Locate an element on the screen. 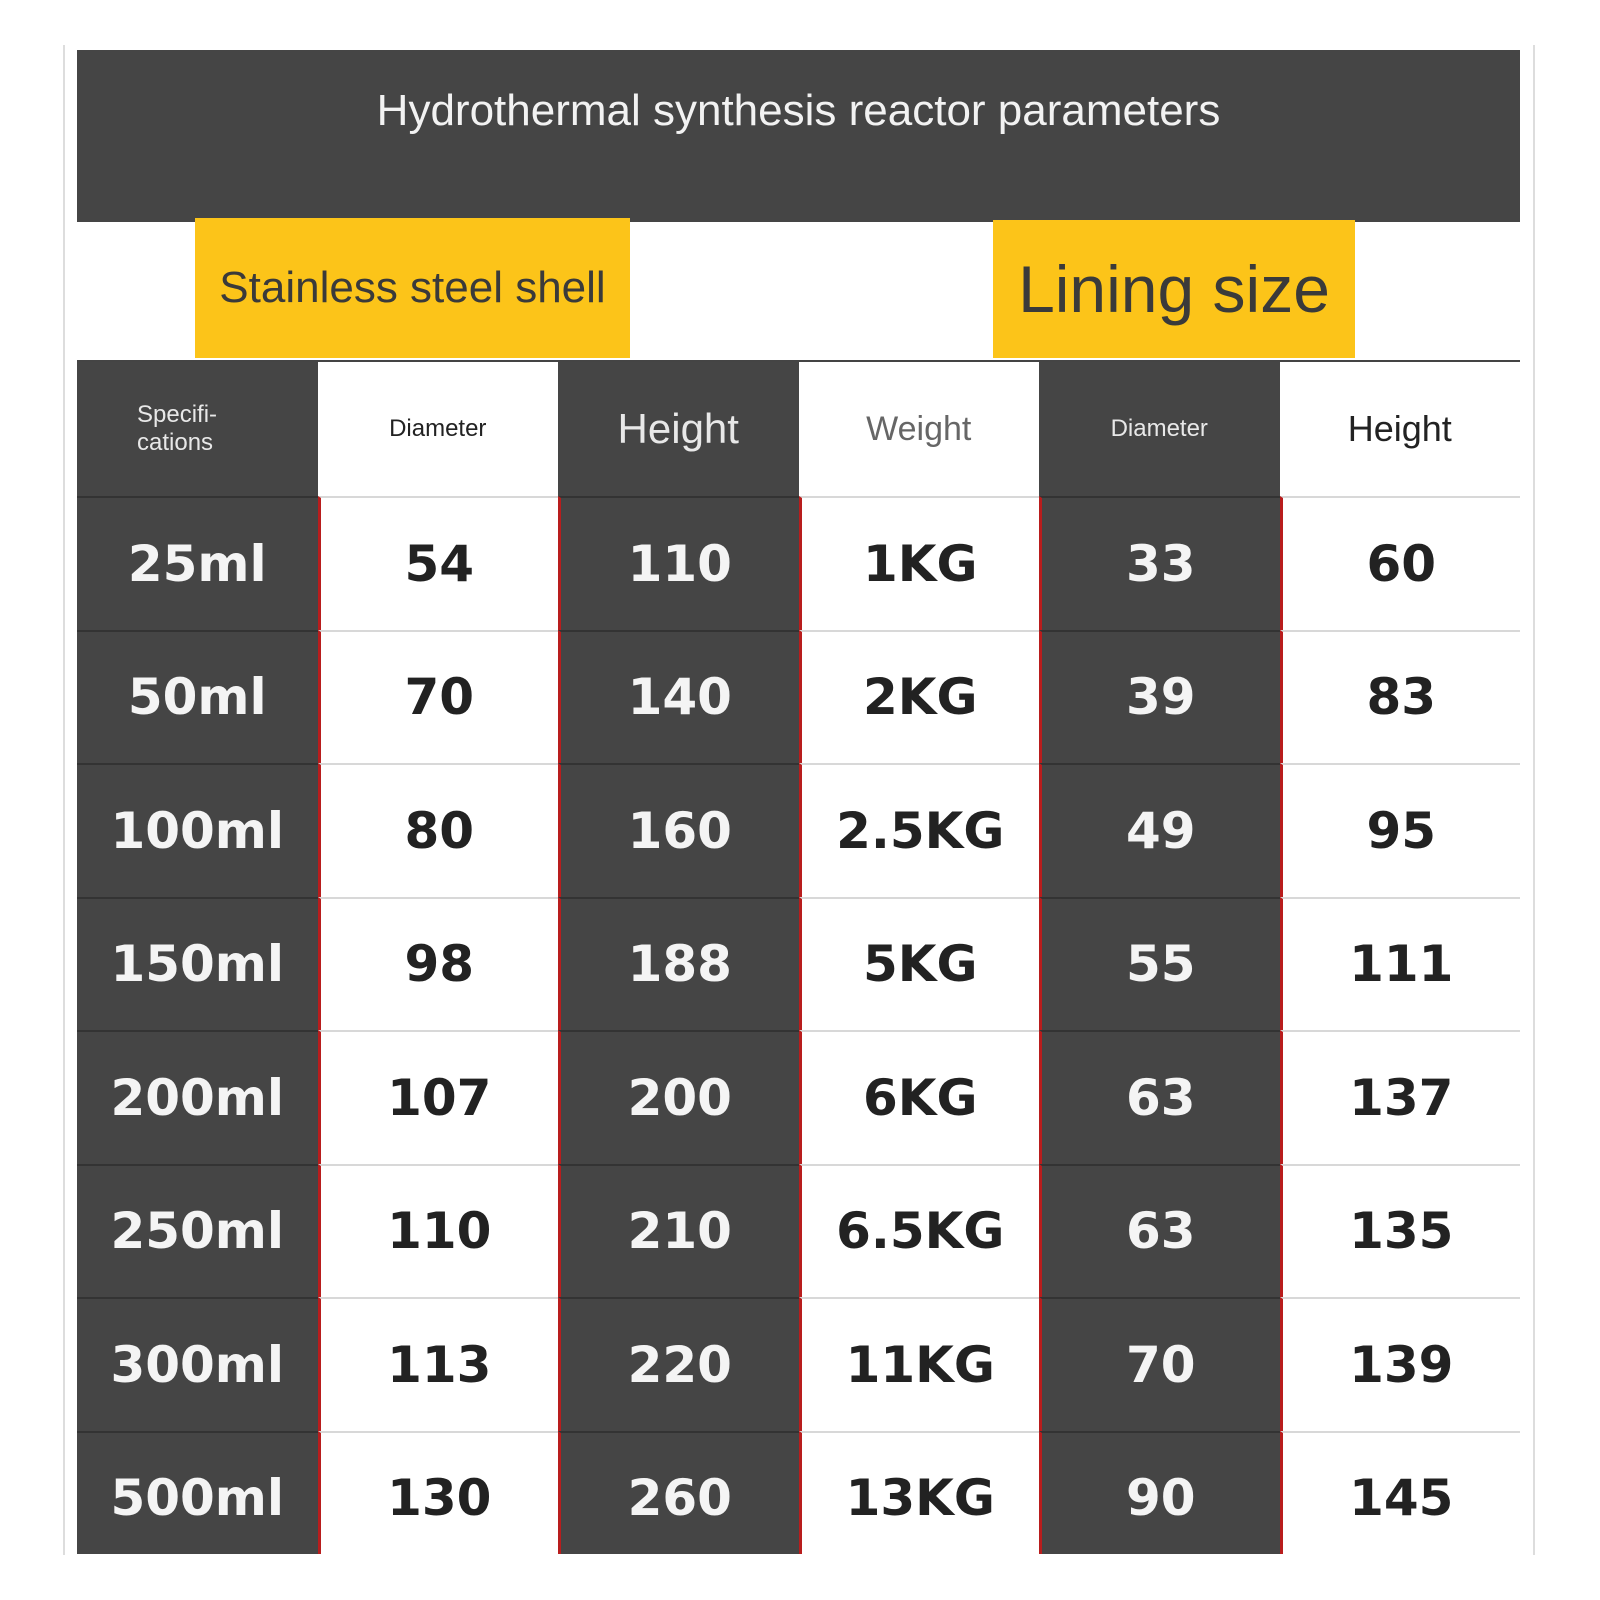 The width and height of the screenshot is (1600, 1600). table-cell-text: 98 is located at coordinates (439, 964).